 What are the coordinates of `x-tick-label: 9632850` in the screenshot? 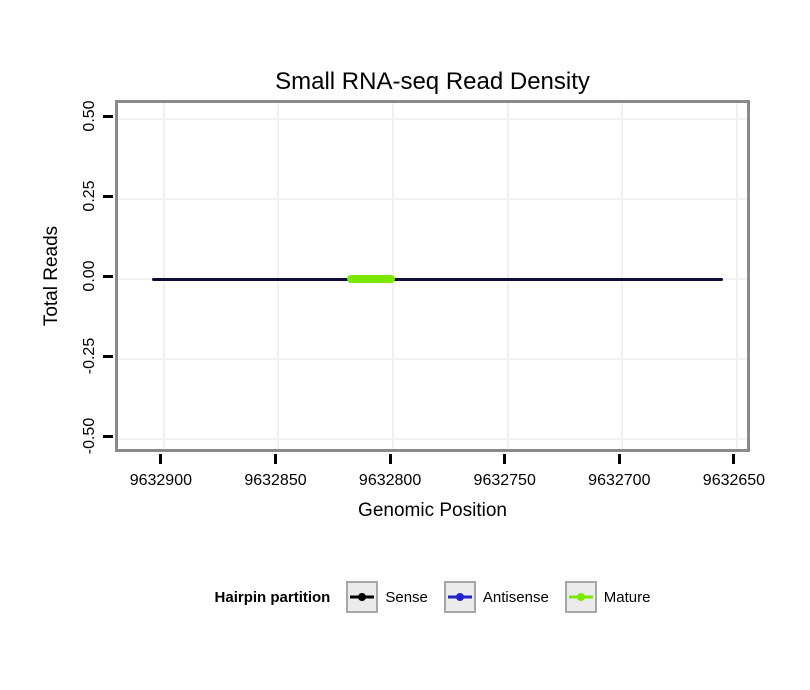 It's located at (275, 480).